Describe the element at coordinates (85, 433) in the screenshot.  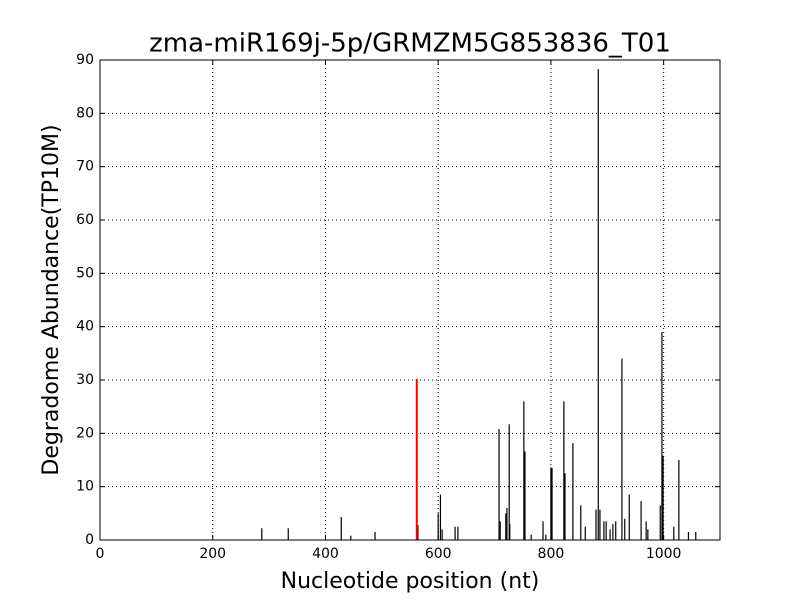
I see `y-tick-label: 20` at that location.